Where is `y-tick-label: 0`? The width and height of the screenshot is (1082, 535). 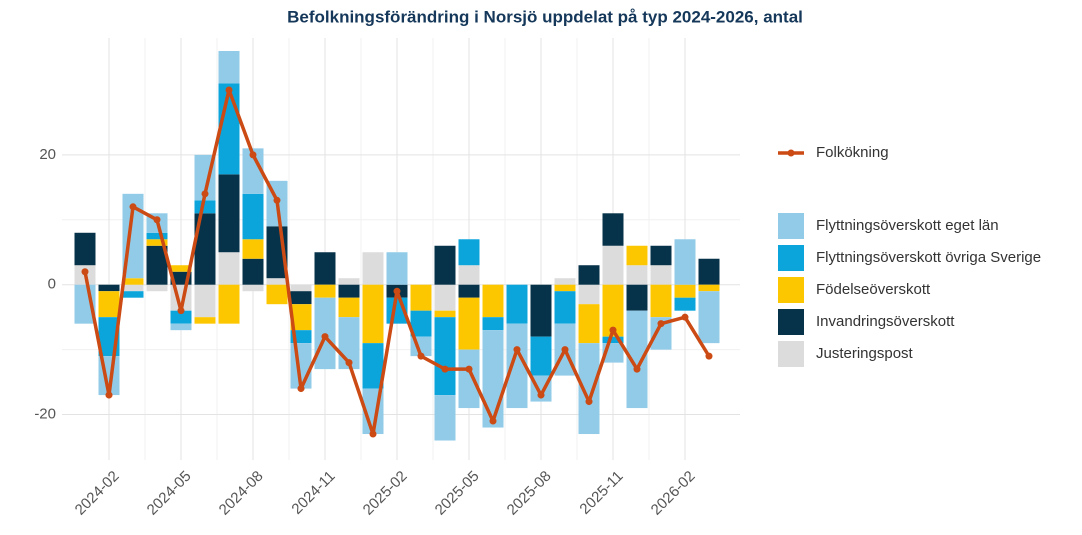 y-tick-label: 0 is located at coordinates (52, 284).